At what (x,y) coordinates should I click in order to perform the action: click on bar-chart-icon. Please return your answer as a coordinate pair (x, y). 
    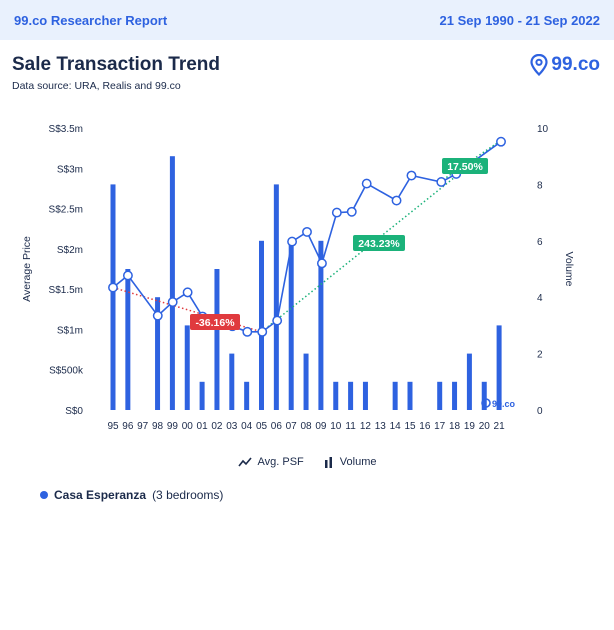
    Looking at the image, I should click on (328, 462).